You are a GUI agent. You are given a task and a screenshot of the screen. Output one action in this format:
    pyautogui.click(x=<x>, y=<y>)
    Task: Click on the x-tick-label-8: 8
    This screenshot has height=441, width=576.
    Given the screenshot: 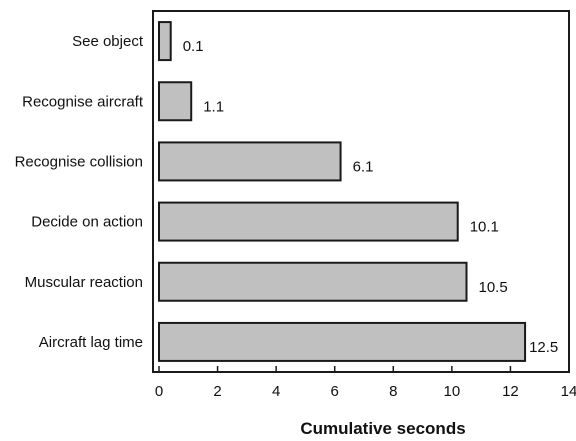 What is the action you would take?
    pyautogui.click(x=393, y=391)
    